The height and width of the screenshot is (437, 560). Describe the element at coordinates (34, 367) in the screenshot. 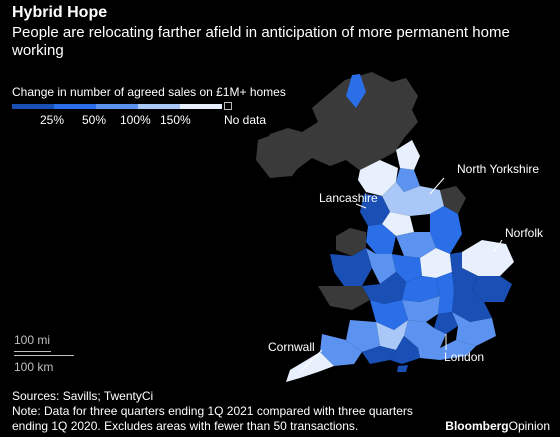

I see `scale-km-label: 100 km` at that location.